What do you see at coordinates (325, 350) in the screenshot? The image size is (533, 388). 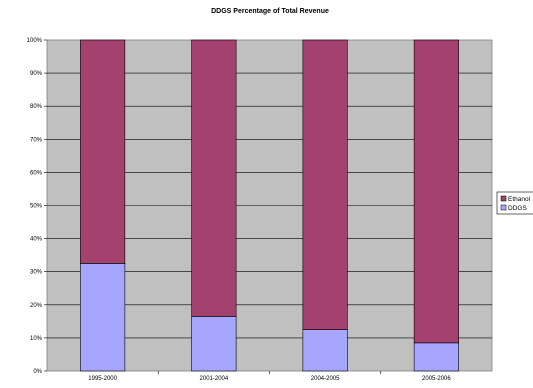 I see `bar-ddgs-2004-2005` at bounding box center [325, 350].